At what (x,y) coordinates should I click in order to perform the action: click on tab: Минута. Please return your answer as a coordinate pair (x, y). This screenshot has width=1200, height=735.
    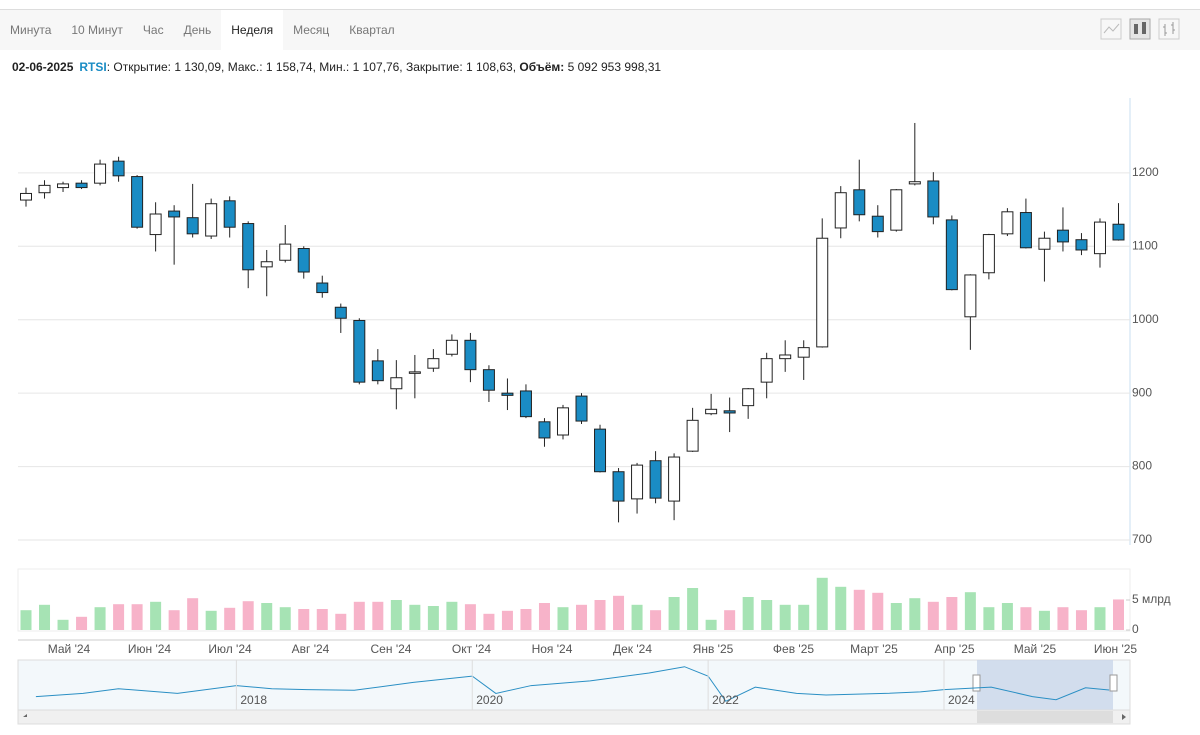
    Looking at the image, I should click on (31, 30).